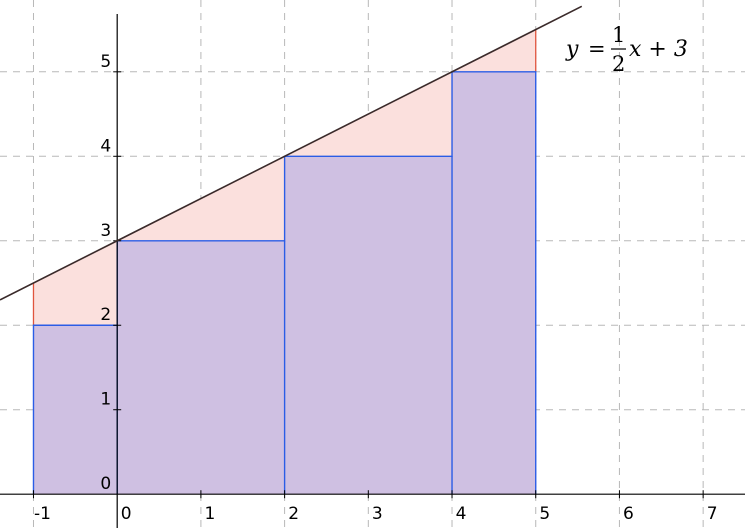  Describe the element at coordinates (105, 146) in the screenshot. I see `y-tick-label-4: 4` at that location.